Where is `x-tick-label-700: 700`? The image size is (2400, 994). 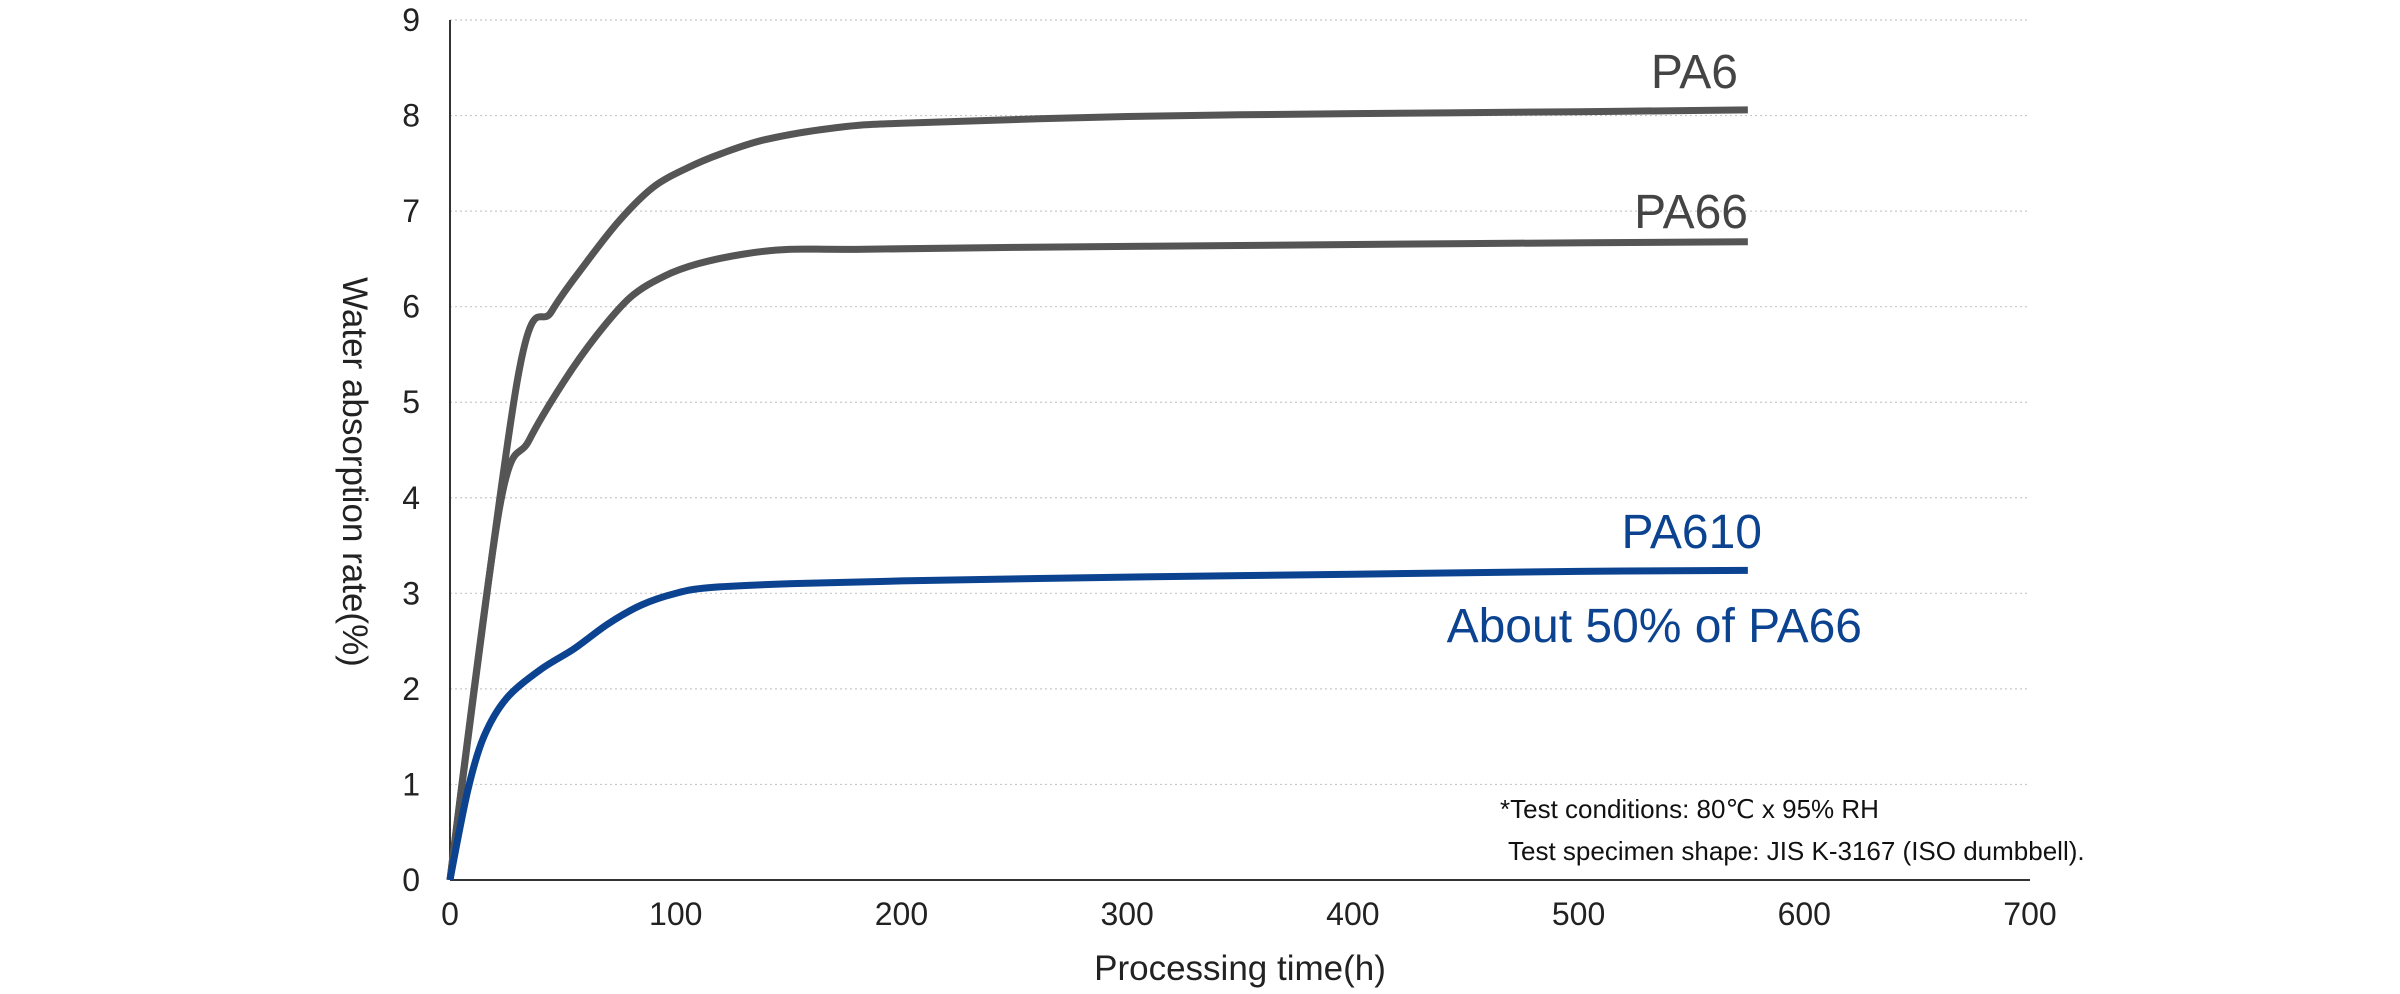
x-tick-label-700: 700 is located at coordinates (2029, 914).